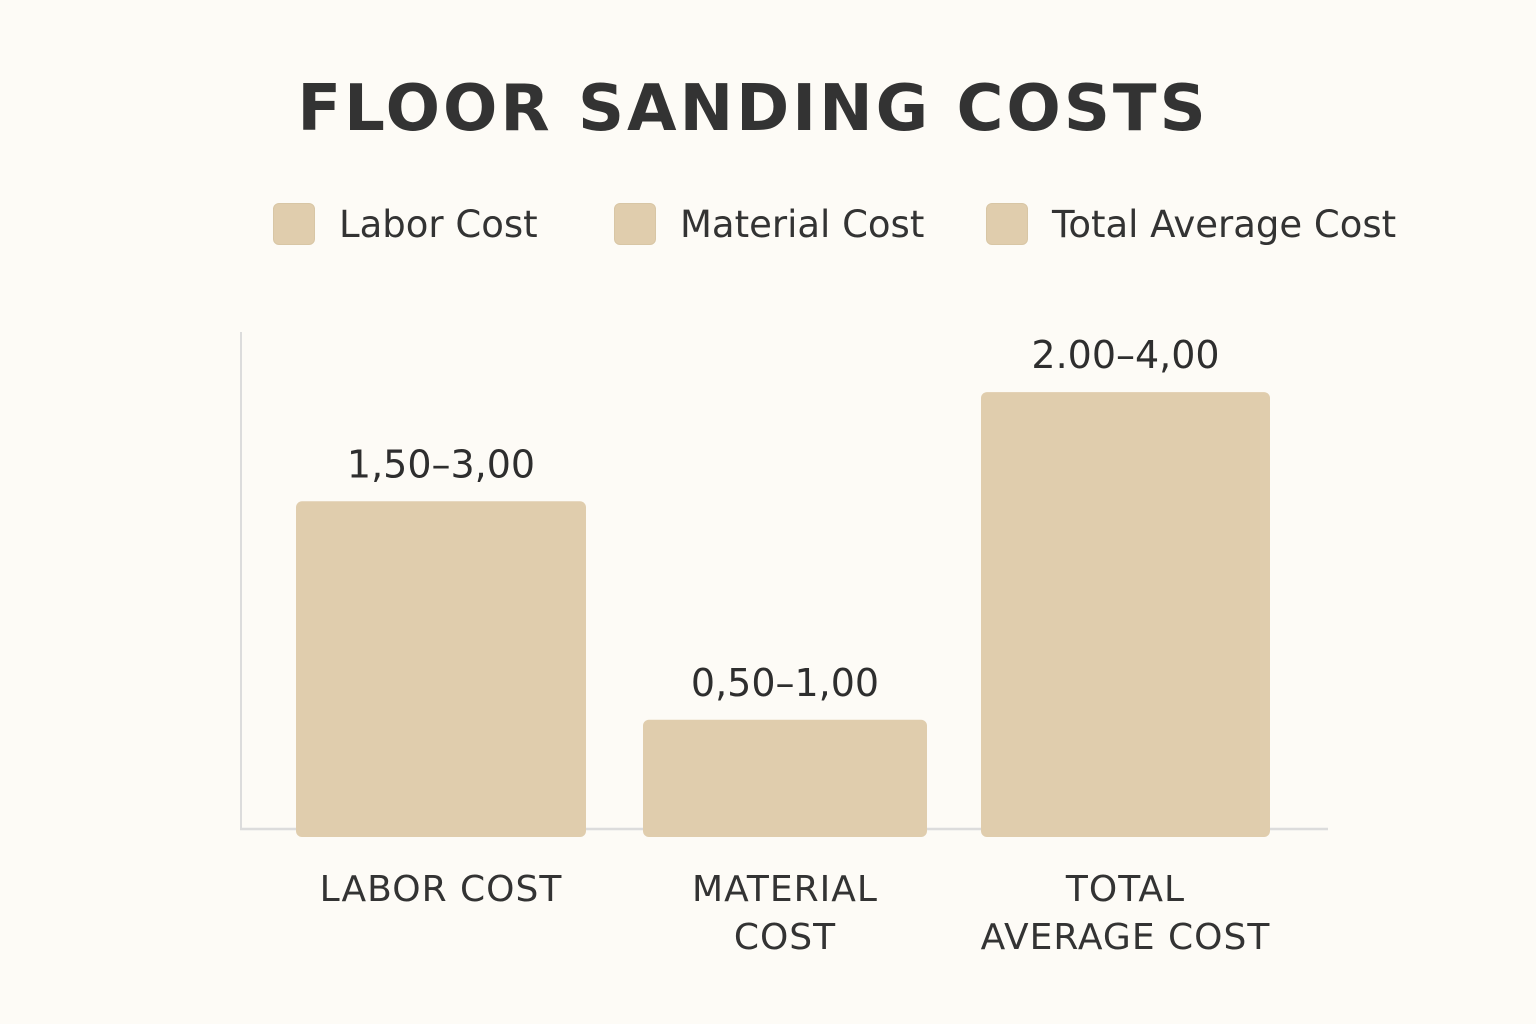  I want to click on category-labels: LABOR COST MATERIAL COST TOTAL AVERAGE COST, so click(795, 913).